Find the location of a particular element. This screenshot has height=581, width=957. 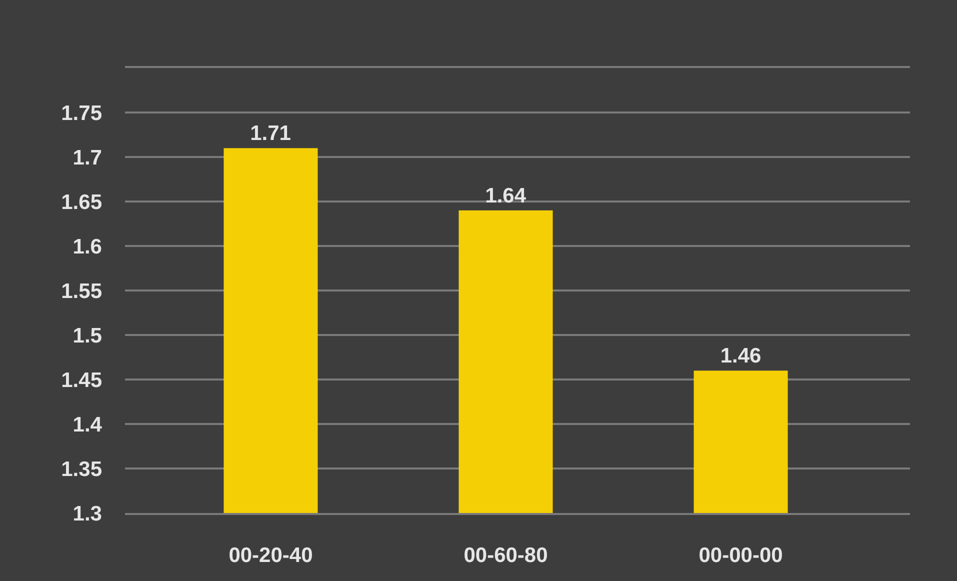

x-tick-label: 00-20-40 is located at coordinates (270, 555).